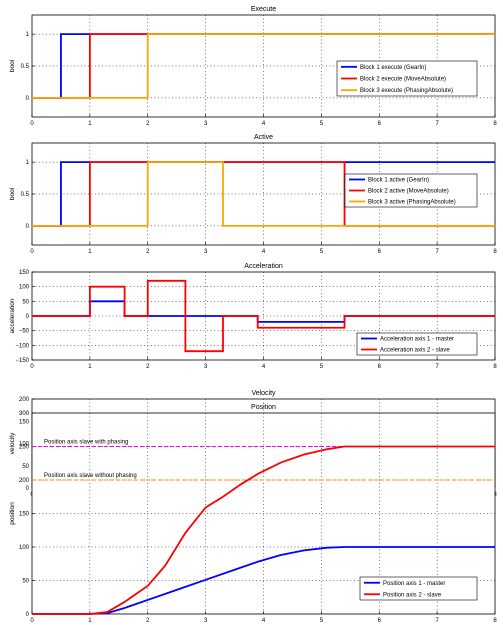 The width and height of the screenshot is (503, 625). Describe the element at coordinates (90, 476) in the screenshot. I see `reference-line-label: Position axis slave without phasing` at that location.